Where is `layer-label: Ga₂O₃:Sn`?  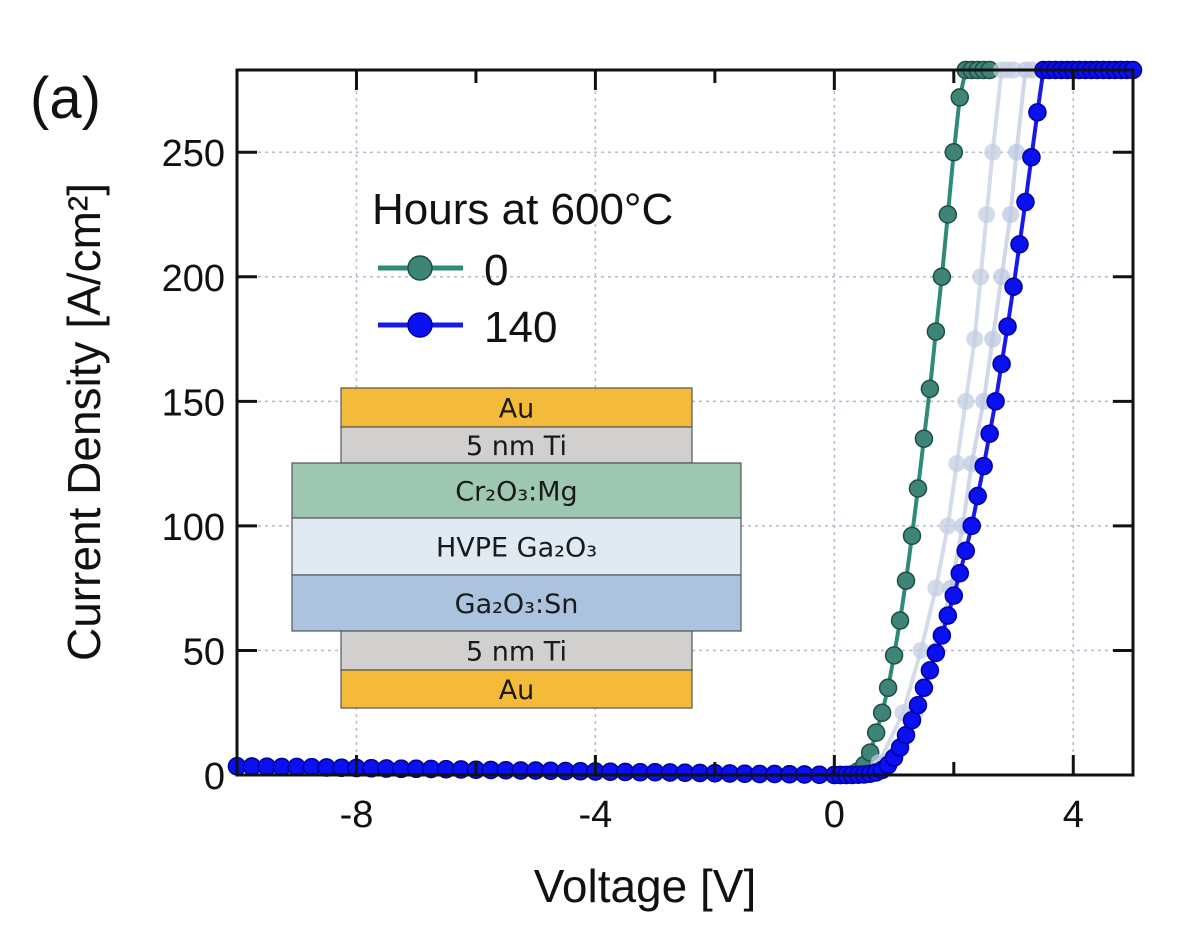 layer-label: Ga₂O₃:Sn is located at coordinates (517, 604).